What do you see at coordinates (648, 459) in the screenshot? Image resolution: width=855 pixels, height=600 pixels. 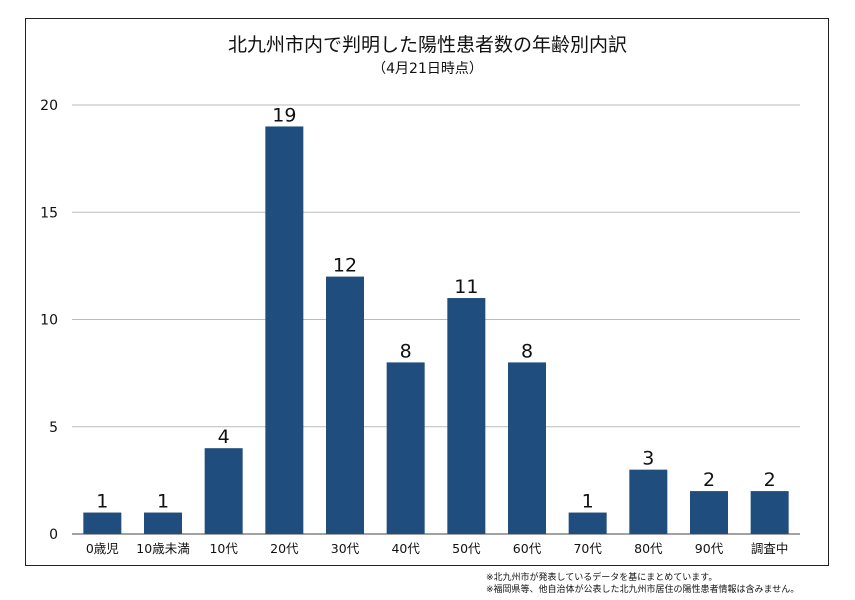 I see `data-label: 3` at bounding box center [648, 459].